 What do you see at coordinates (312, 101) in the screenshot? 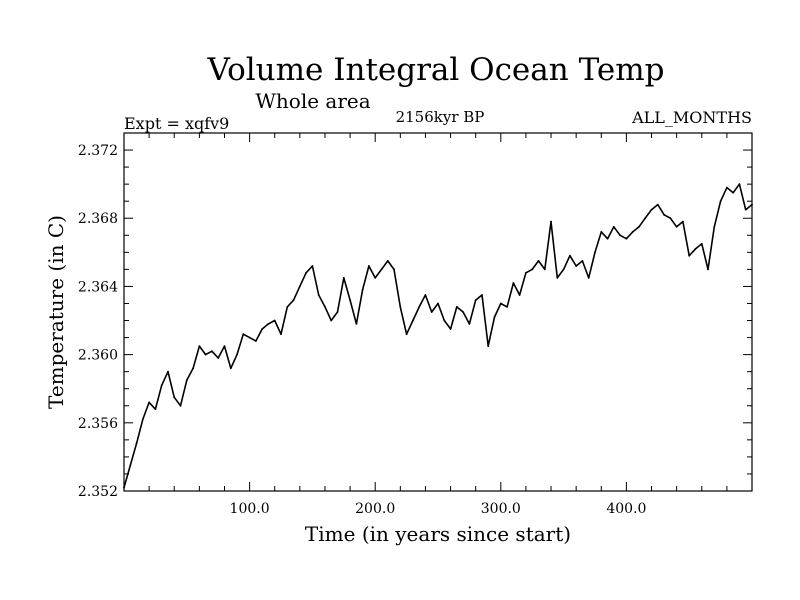
I see `chart-subtitle: Whole area` at bounding box center [312, 101].